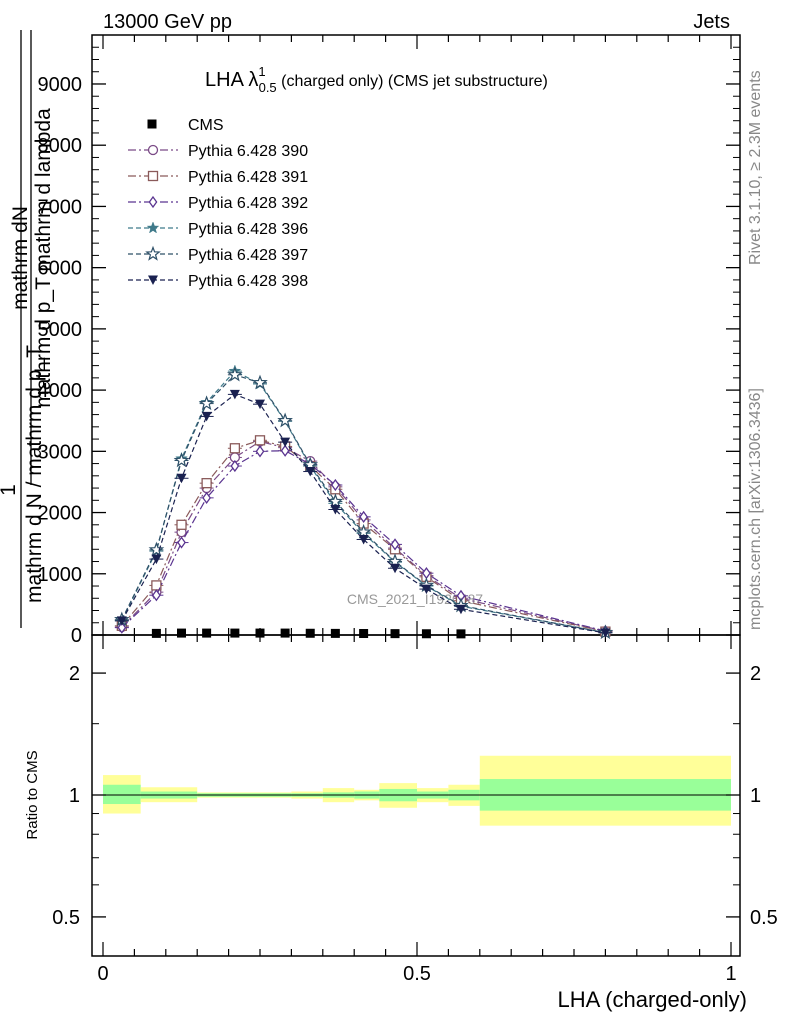 The height and width of the screenshot is (1024, 786). I want to click on ratio-y-tick-label-right: 2, so click(755, 674).